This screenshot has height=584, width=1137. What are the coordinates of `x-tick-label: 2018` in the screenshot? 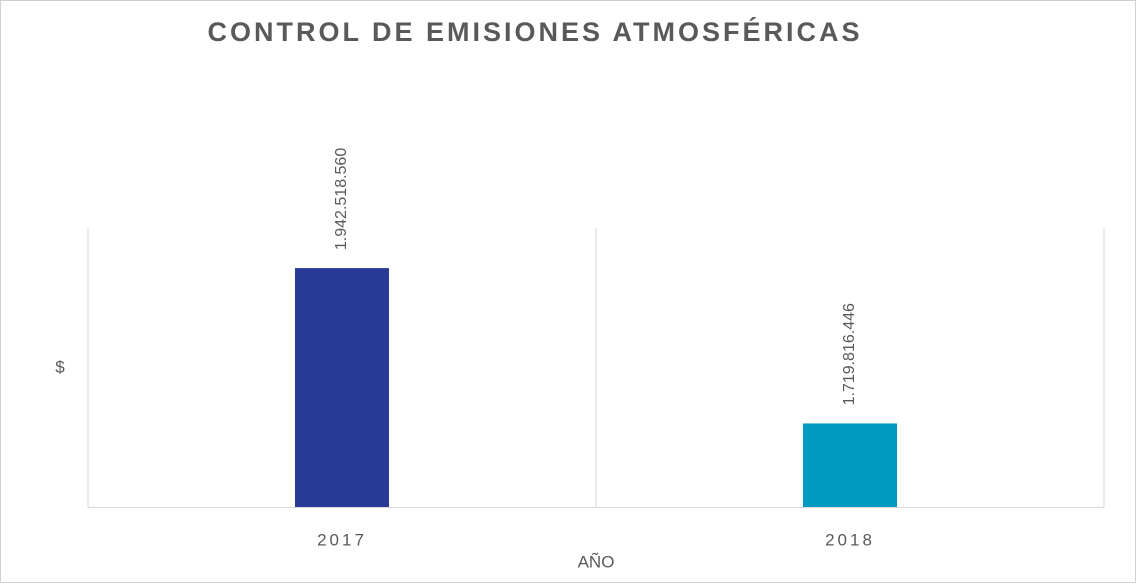 It's located at (850, 539).